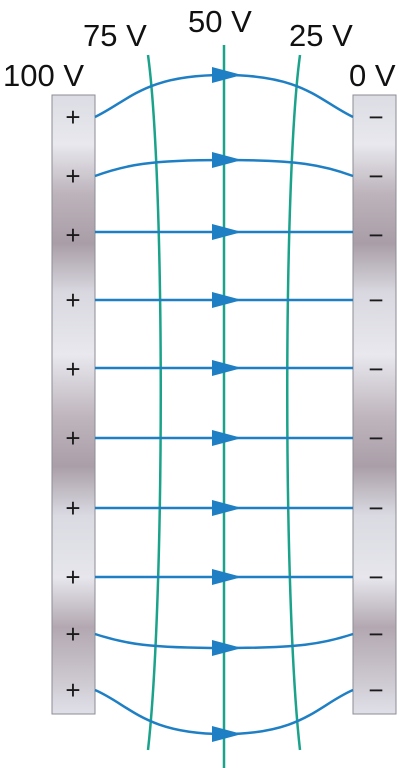  Describe the element at coordinates (154, 402) in the screenshot. I see `equipotential-75-line` at that location.